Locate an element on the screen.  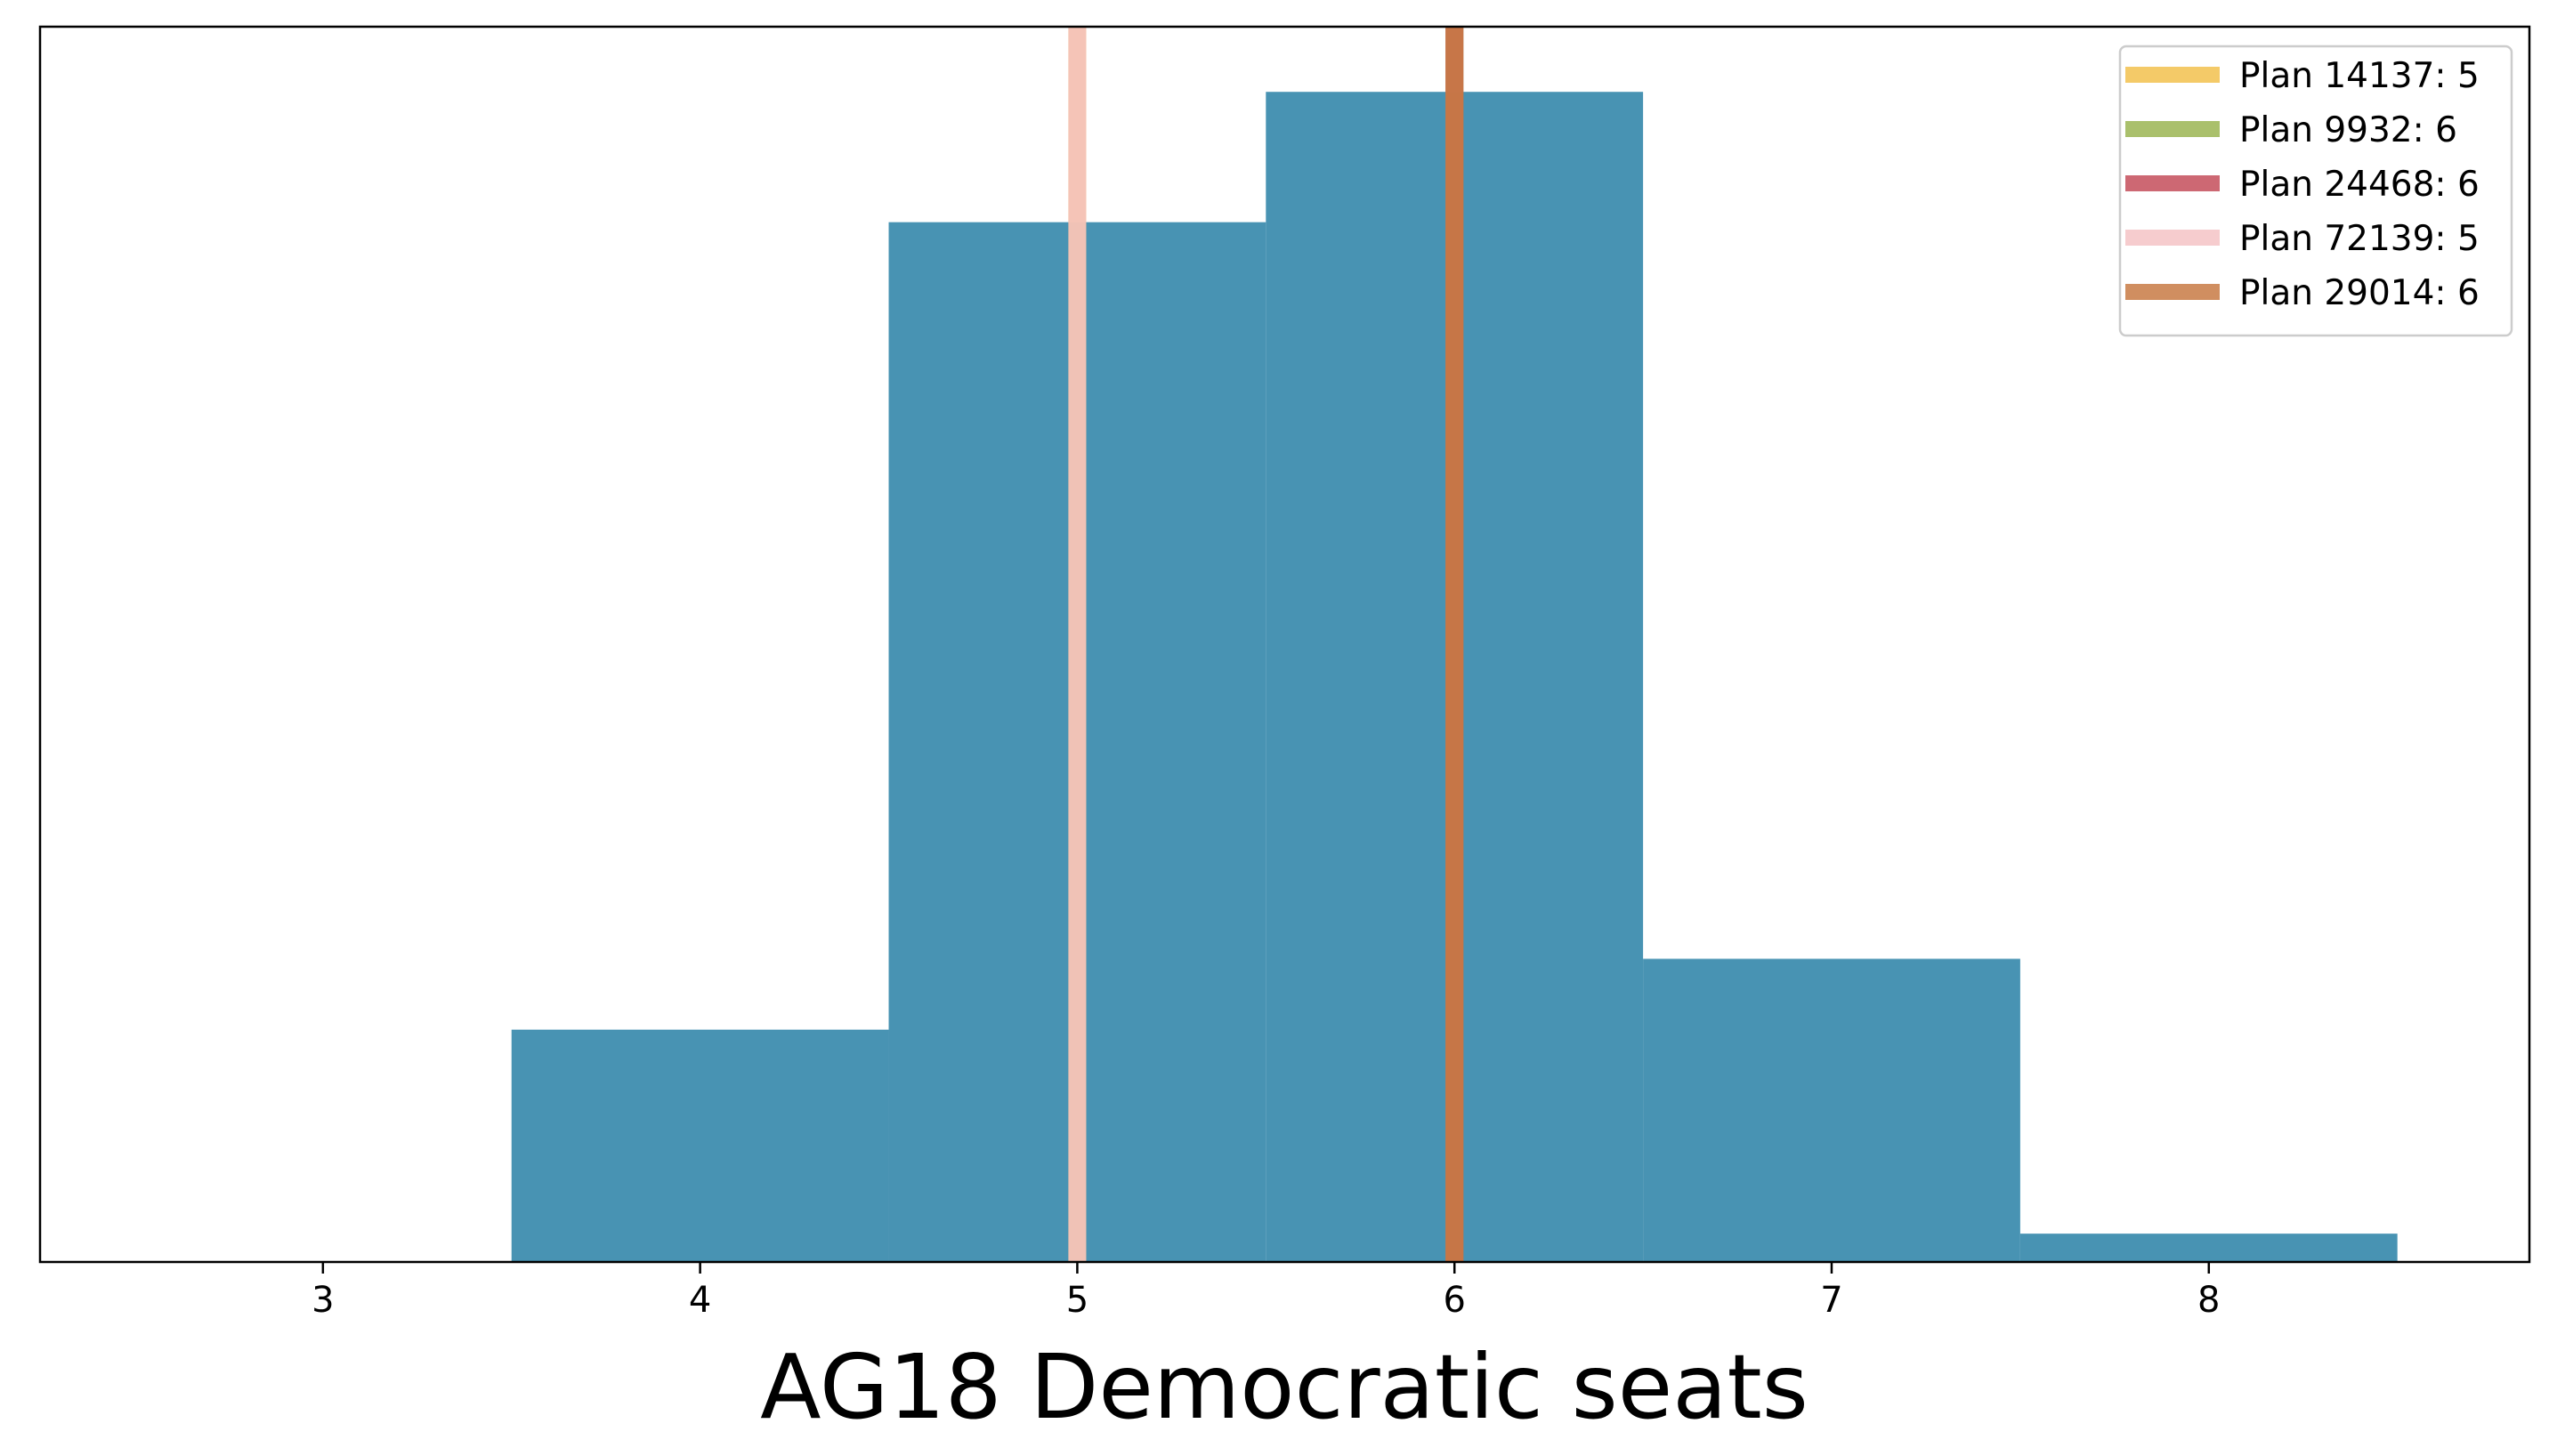
x-tick-label: 6 is located at coordinates (1454, 1300).